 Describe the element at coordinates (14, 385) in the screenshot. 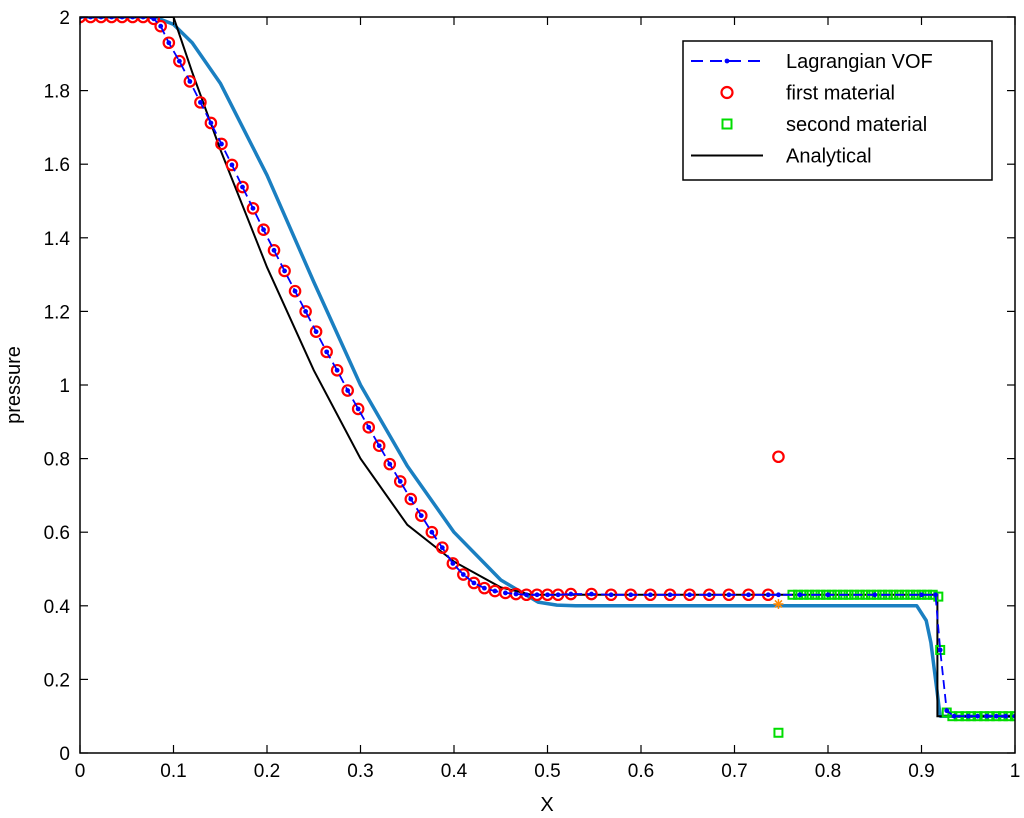

I see `y-axis-title: pressure` at that location.